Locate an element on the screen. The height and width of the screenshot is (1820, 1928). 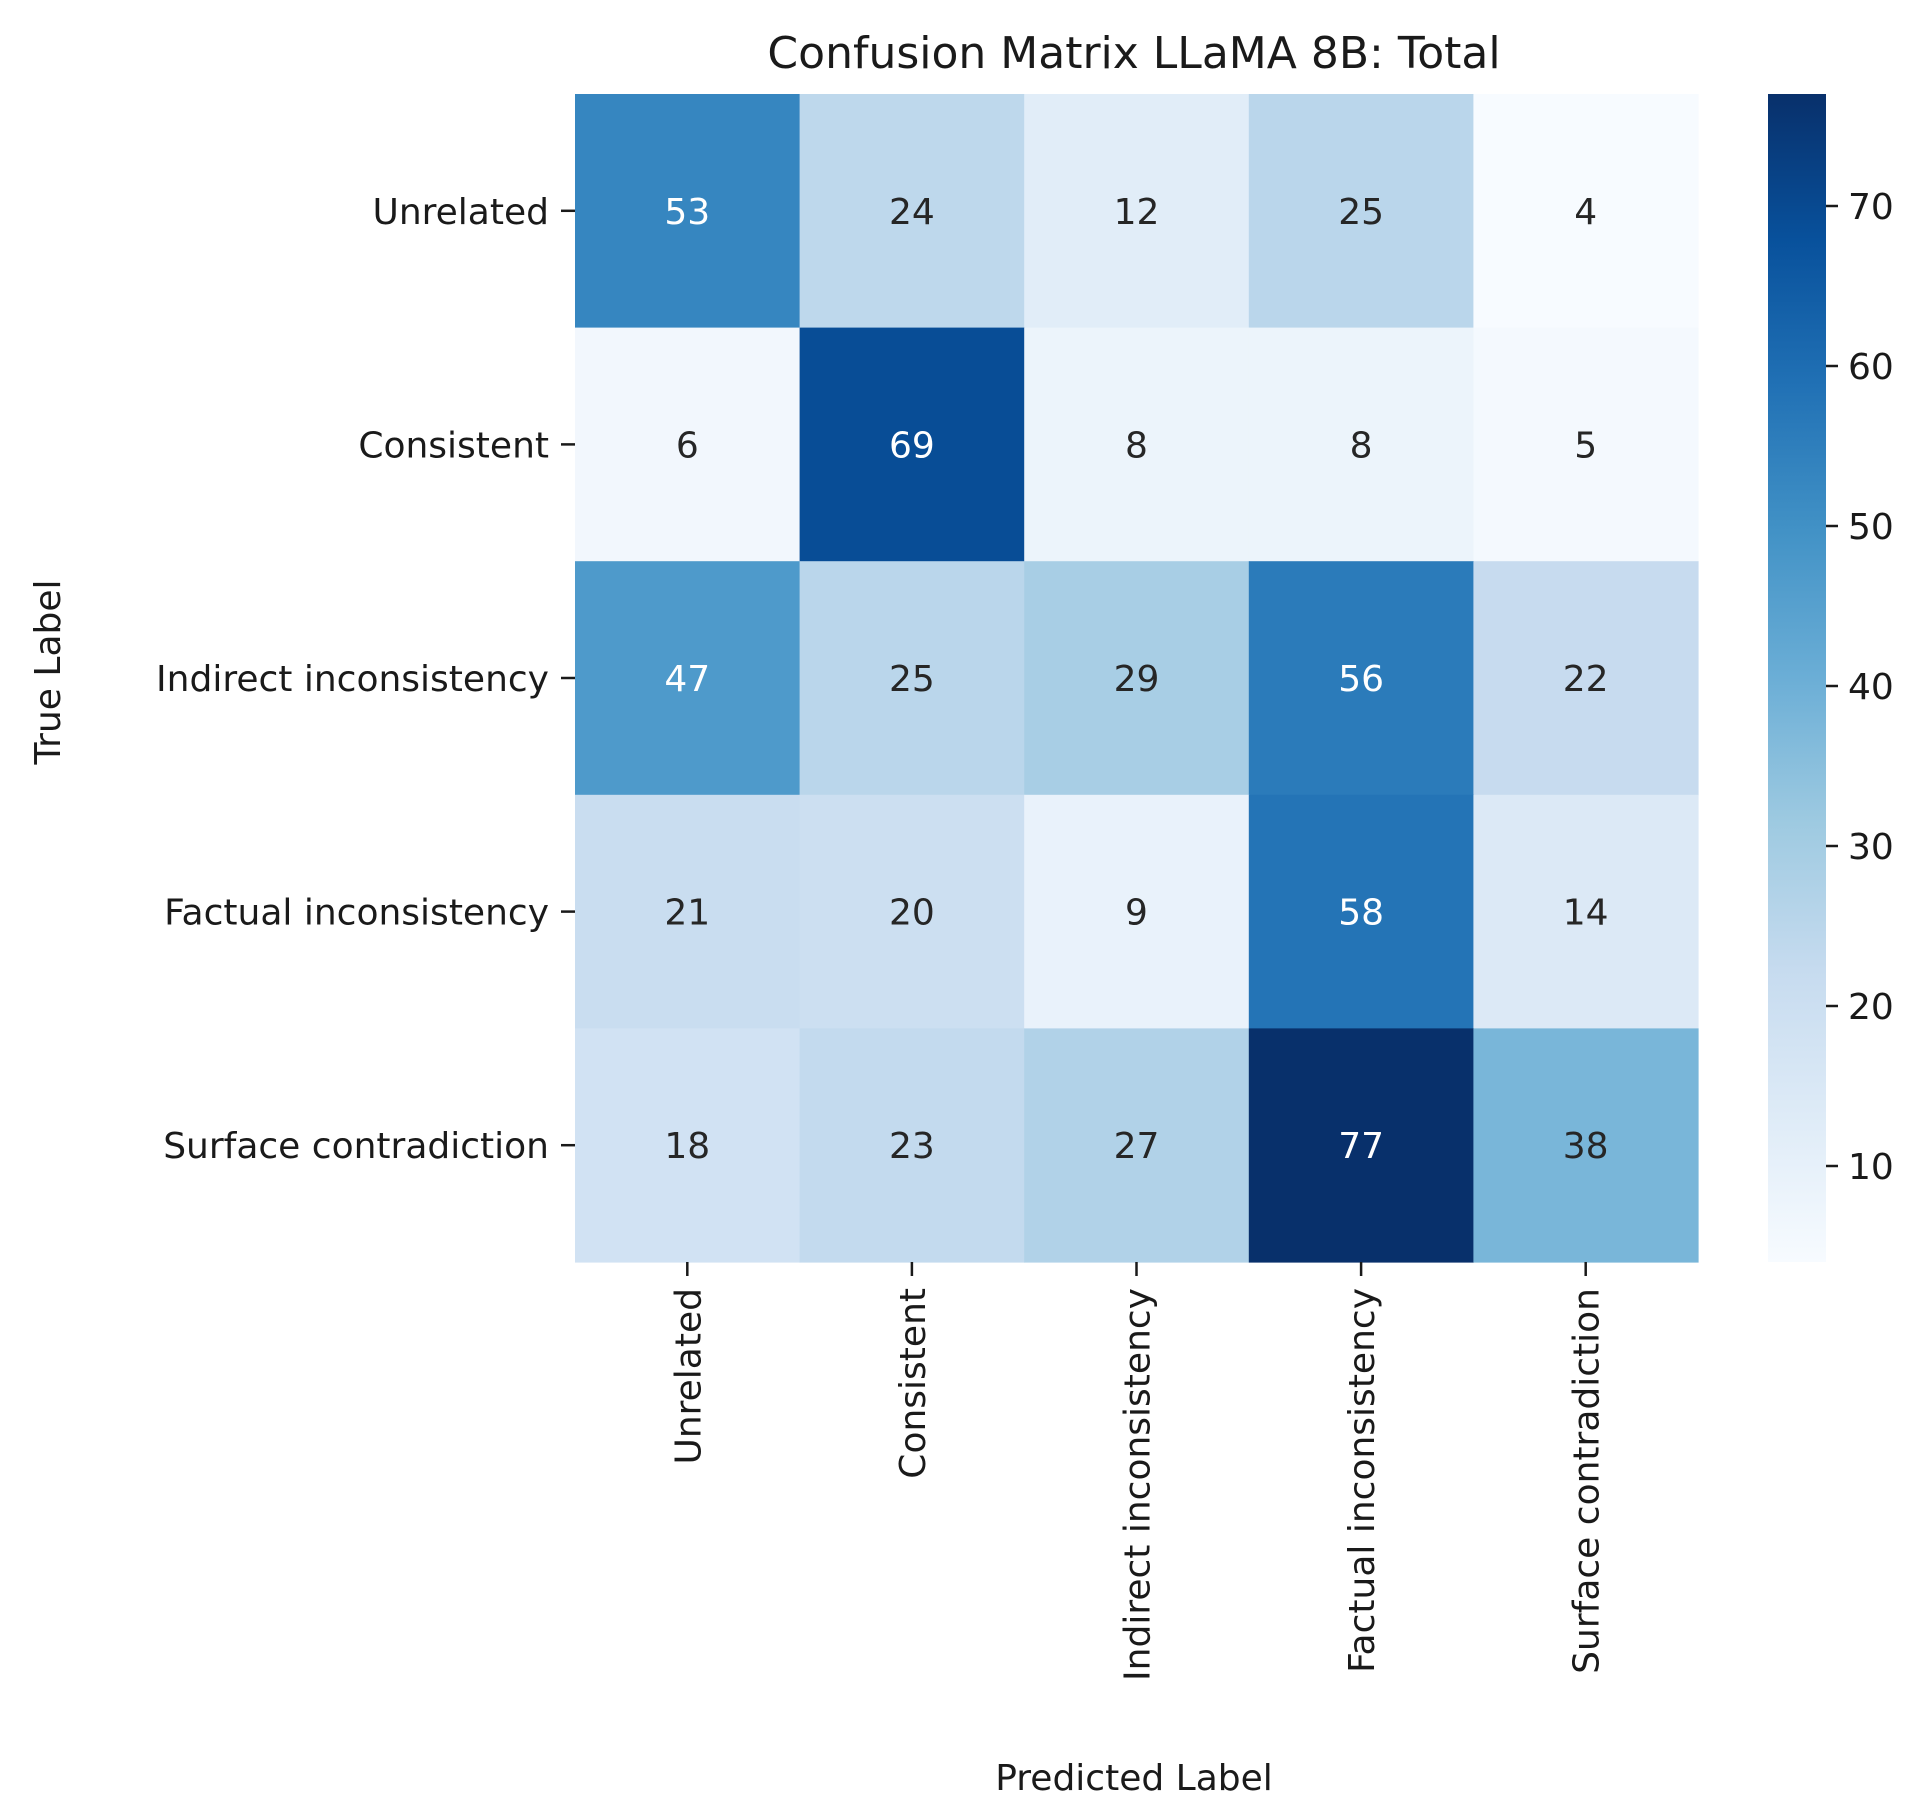
cell-value-label: 27 is located at coordinates (1137, 1146).